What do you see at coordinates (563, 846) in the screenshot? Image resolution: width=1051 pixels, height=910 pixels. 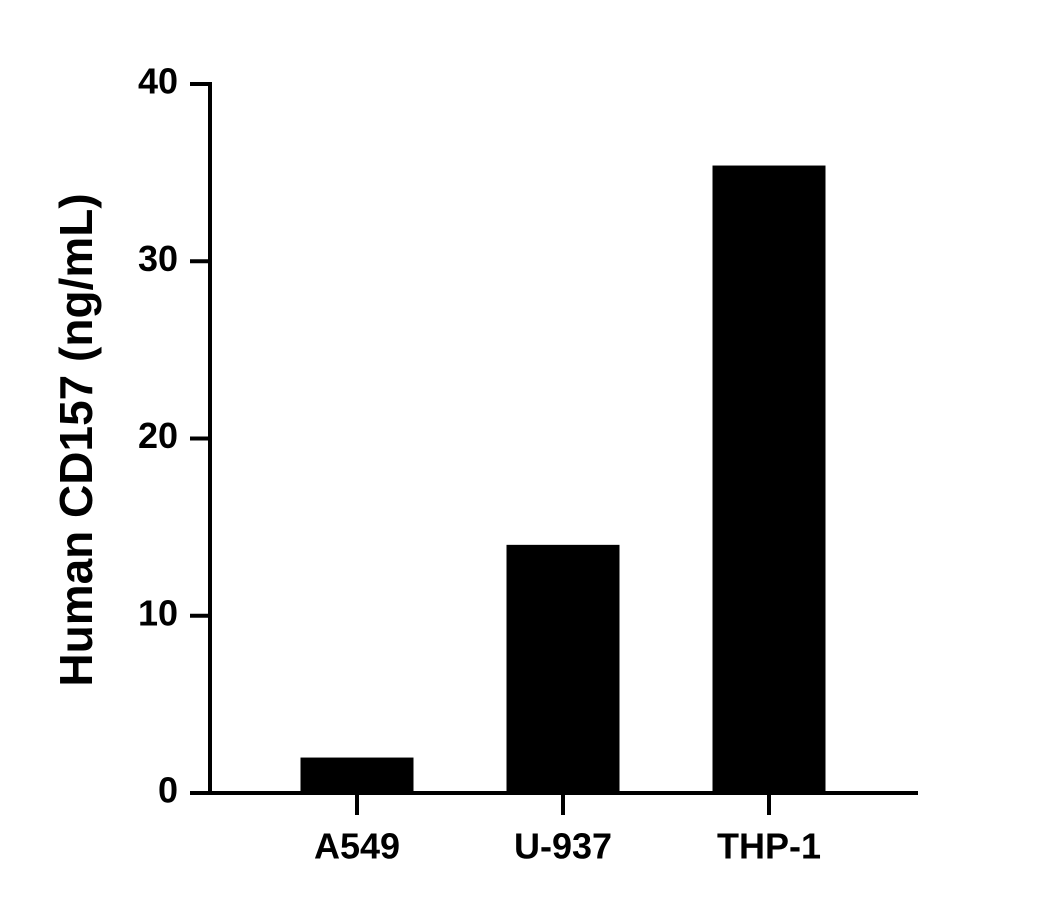 I see `x-tick-label: U-937` at bounding box center [563, 846].